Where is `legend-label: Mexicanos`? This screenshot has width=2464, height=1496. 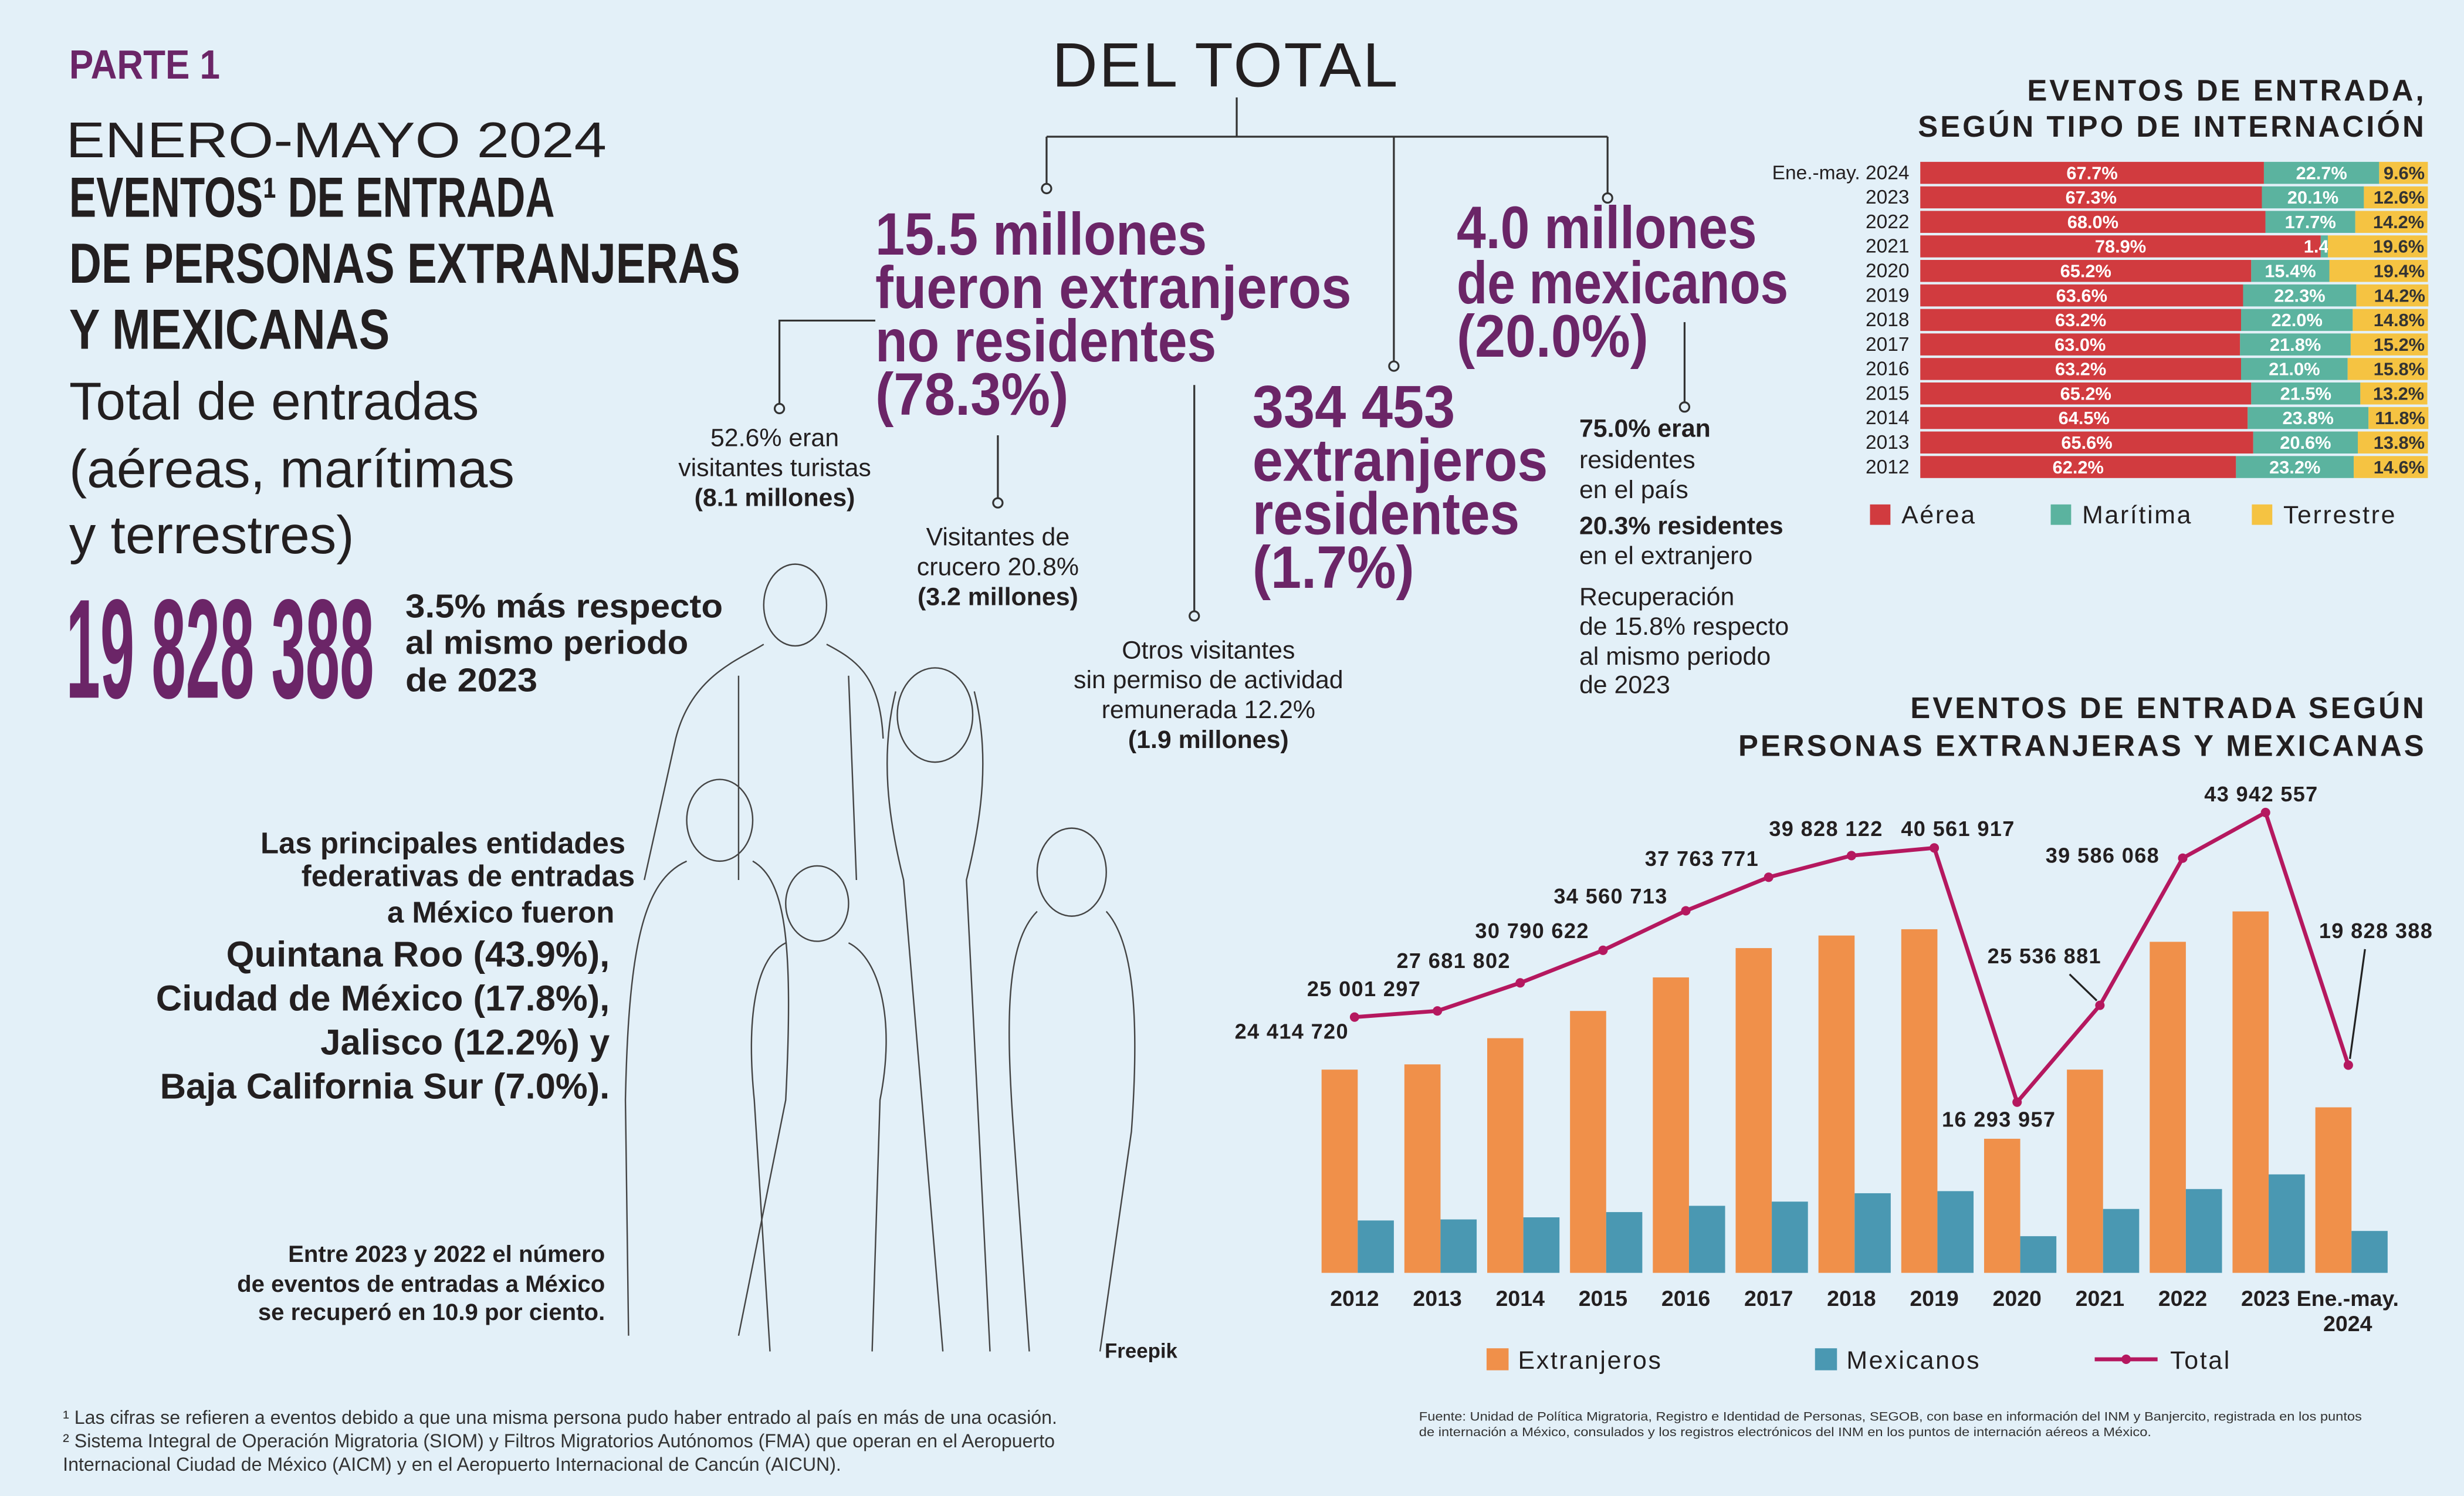
legend-label: Mexicanos is located at coordinates (1914, 1360).